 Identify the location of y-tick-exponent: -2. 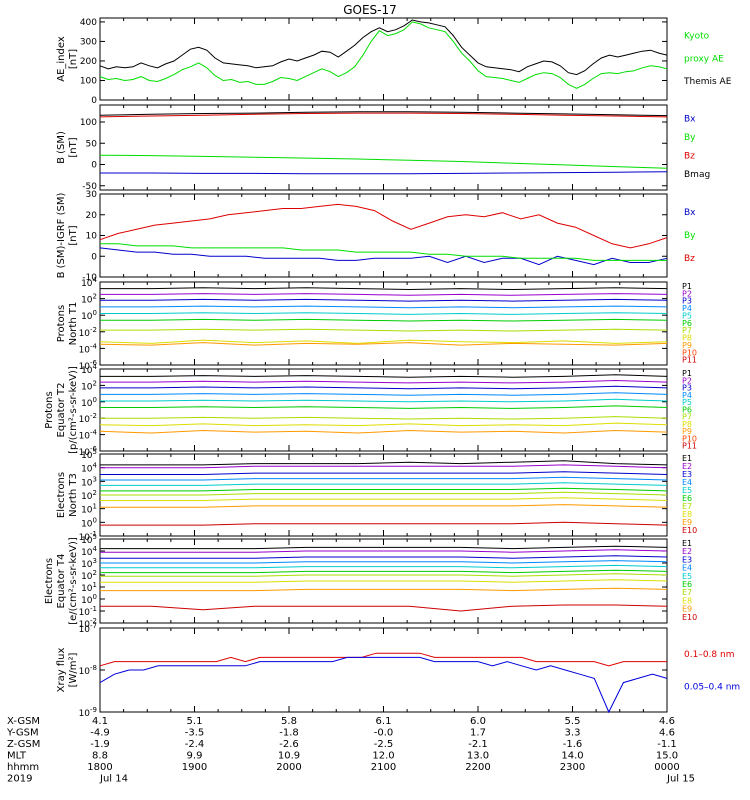
(93, 330).